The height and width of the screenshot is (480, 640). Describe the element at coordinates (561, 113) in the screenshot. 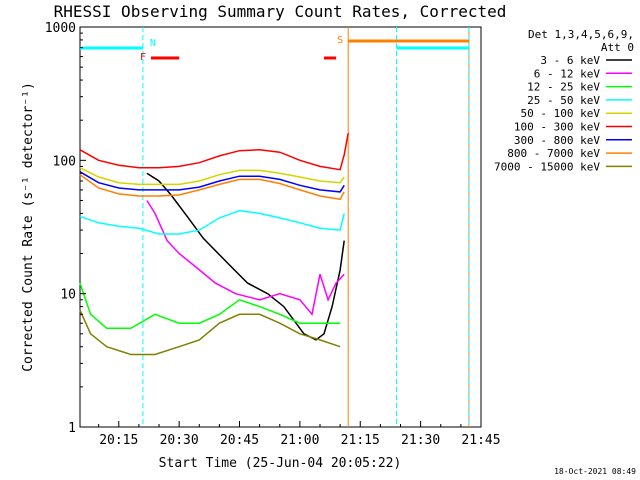

I see `legend-label-4: 50 - 100 keV` at that location.